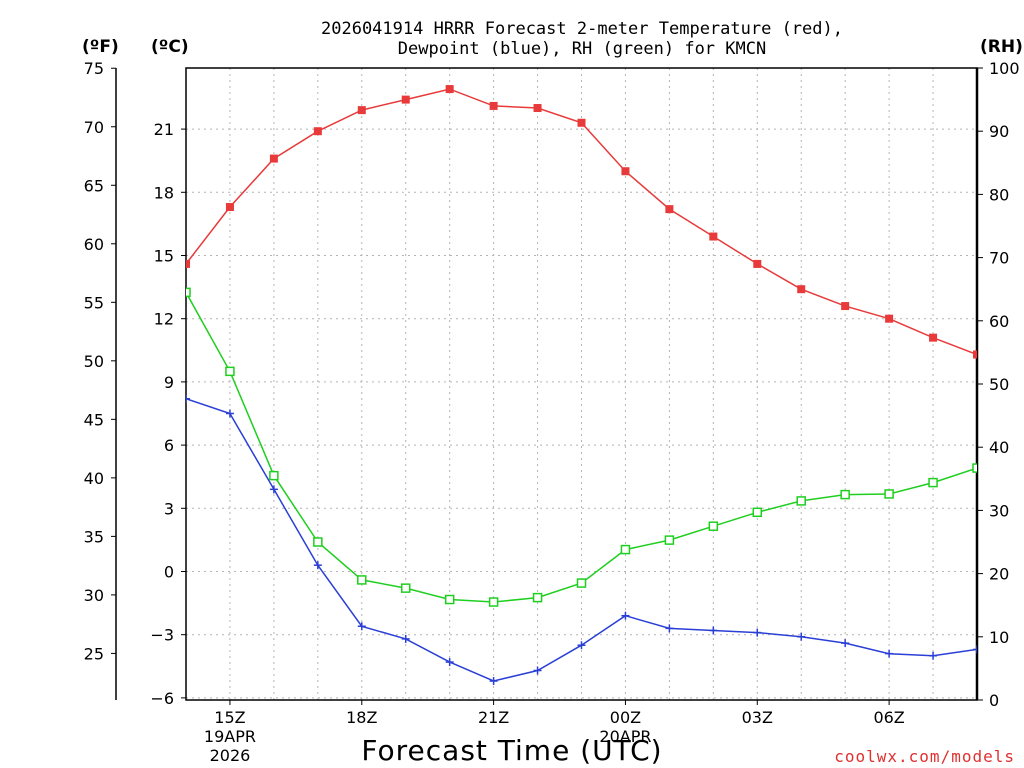 Image resolution: width=1024 pixels, height=768 pixels. What do you see at coordinates (999, 384) in the screenshot?
I see `rh-tick-label: 50` at bounding box center [999, 384].